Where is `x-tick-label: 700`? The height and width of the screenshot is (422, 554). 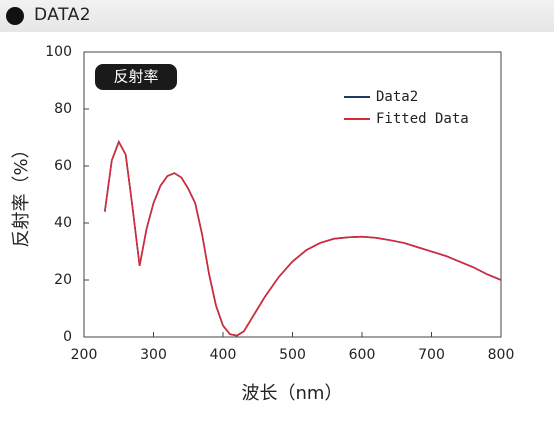
x-tick-label: 700 is located at coordinates (431, 355).